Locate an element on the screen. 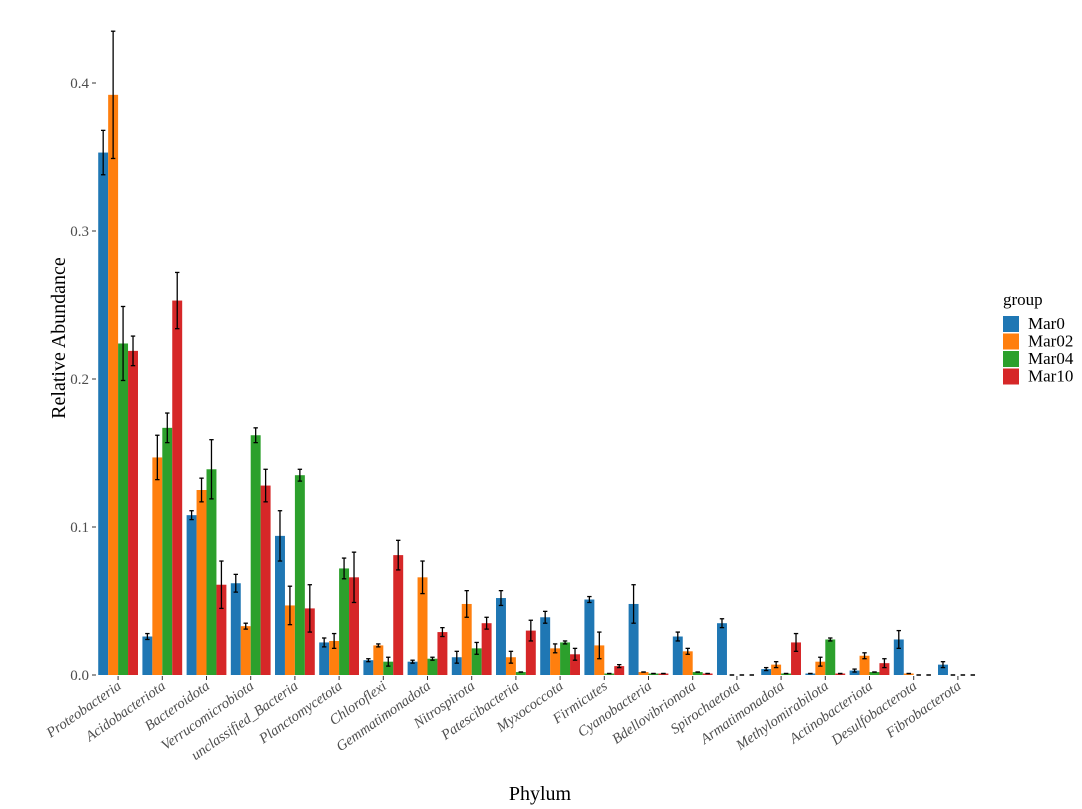 The height and width of the screenshot is (809, 1082). bar-mar0-myxococcota is located at coordinates (545, 646).